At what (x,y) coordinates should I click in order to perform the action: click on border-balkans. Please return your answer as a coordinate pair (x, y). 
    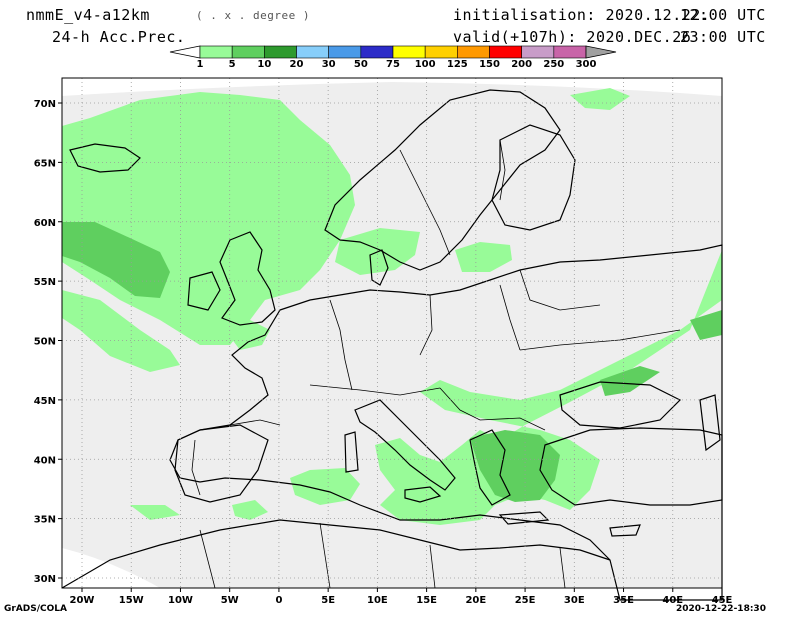
    Looking at the image, I should click on (492, 409).